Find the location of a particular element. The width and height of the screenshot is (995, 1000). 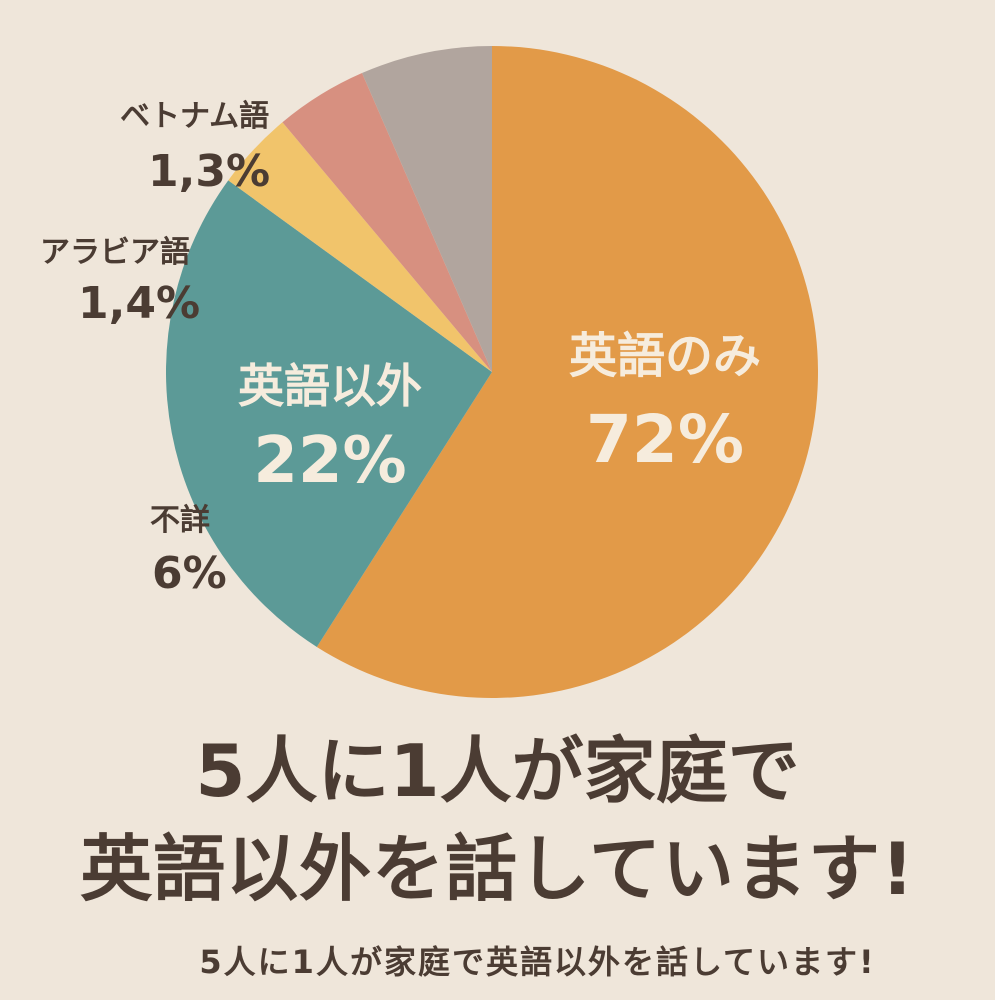

slice-value-vietnamese: 1,3% is located at coordinates (209, 171).